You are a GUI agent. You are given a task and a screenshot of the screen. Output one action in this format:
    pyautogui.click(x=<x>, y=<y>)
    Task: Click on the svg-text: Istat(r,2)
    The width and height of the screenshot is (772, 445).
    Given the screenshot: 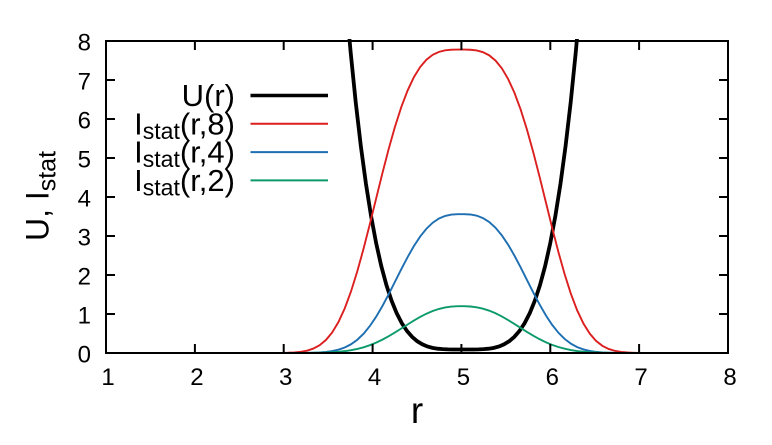 What is the action you would take?
    pyautogui.click(x=184, y=182)
    